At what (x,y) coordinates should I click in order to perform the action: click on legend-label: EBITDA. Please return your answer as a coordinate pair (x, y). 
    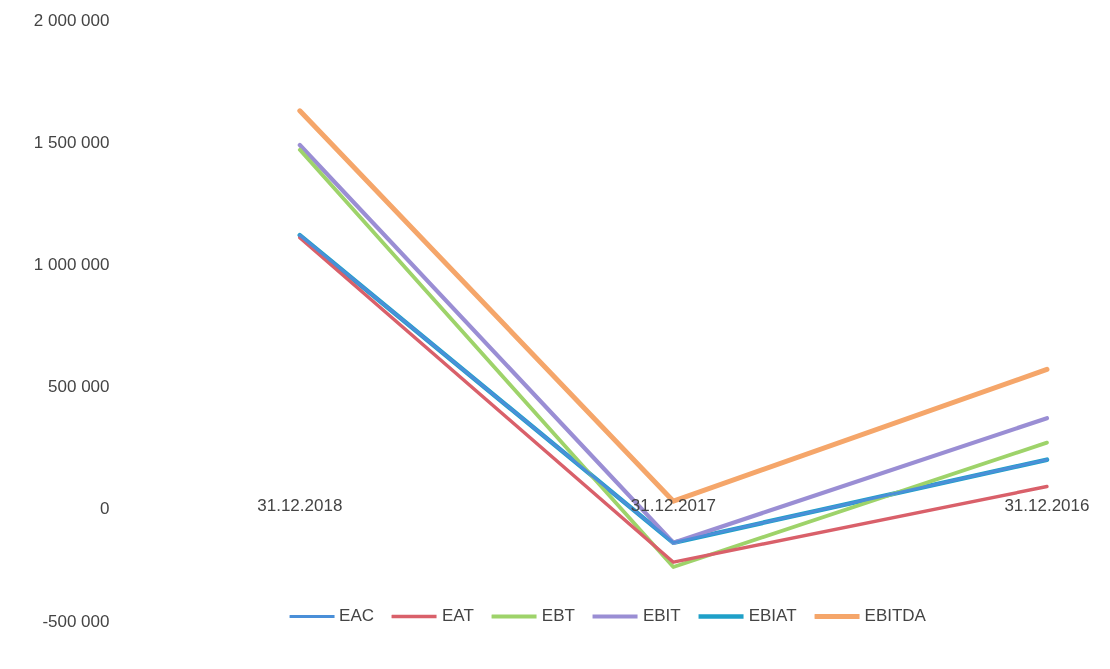
    Looking at the image, I should click on (895, 616).